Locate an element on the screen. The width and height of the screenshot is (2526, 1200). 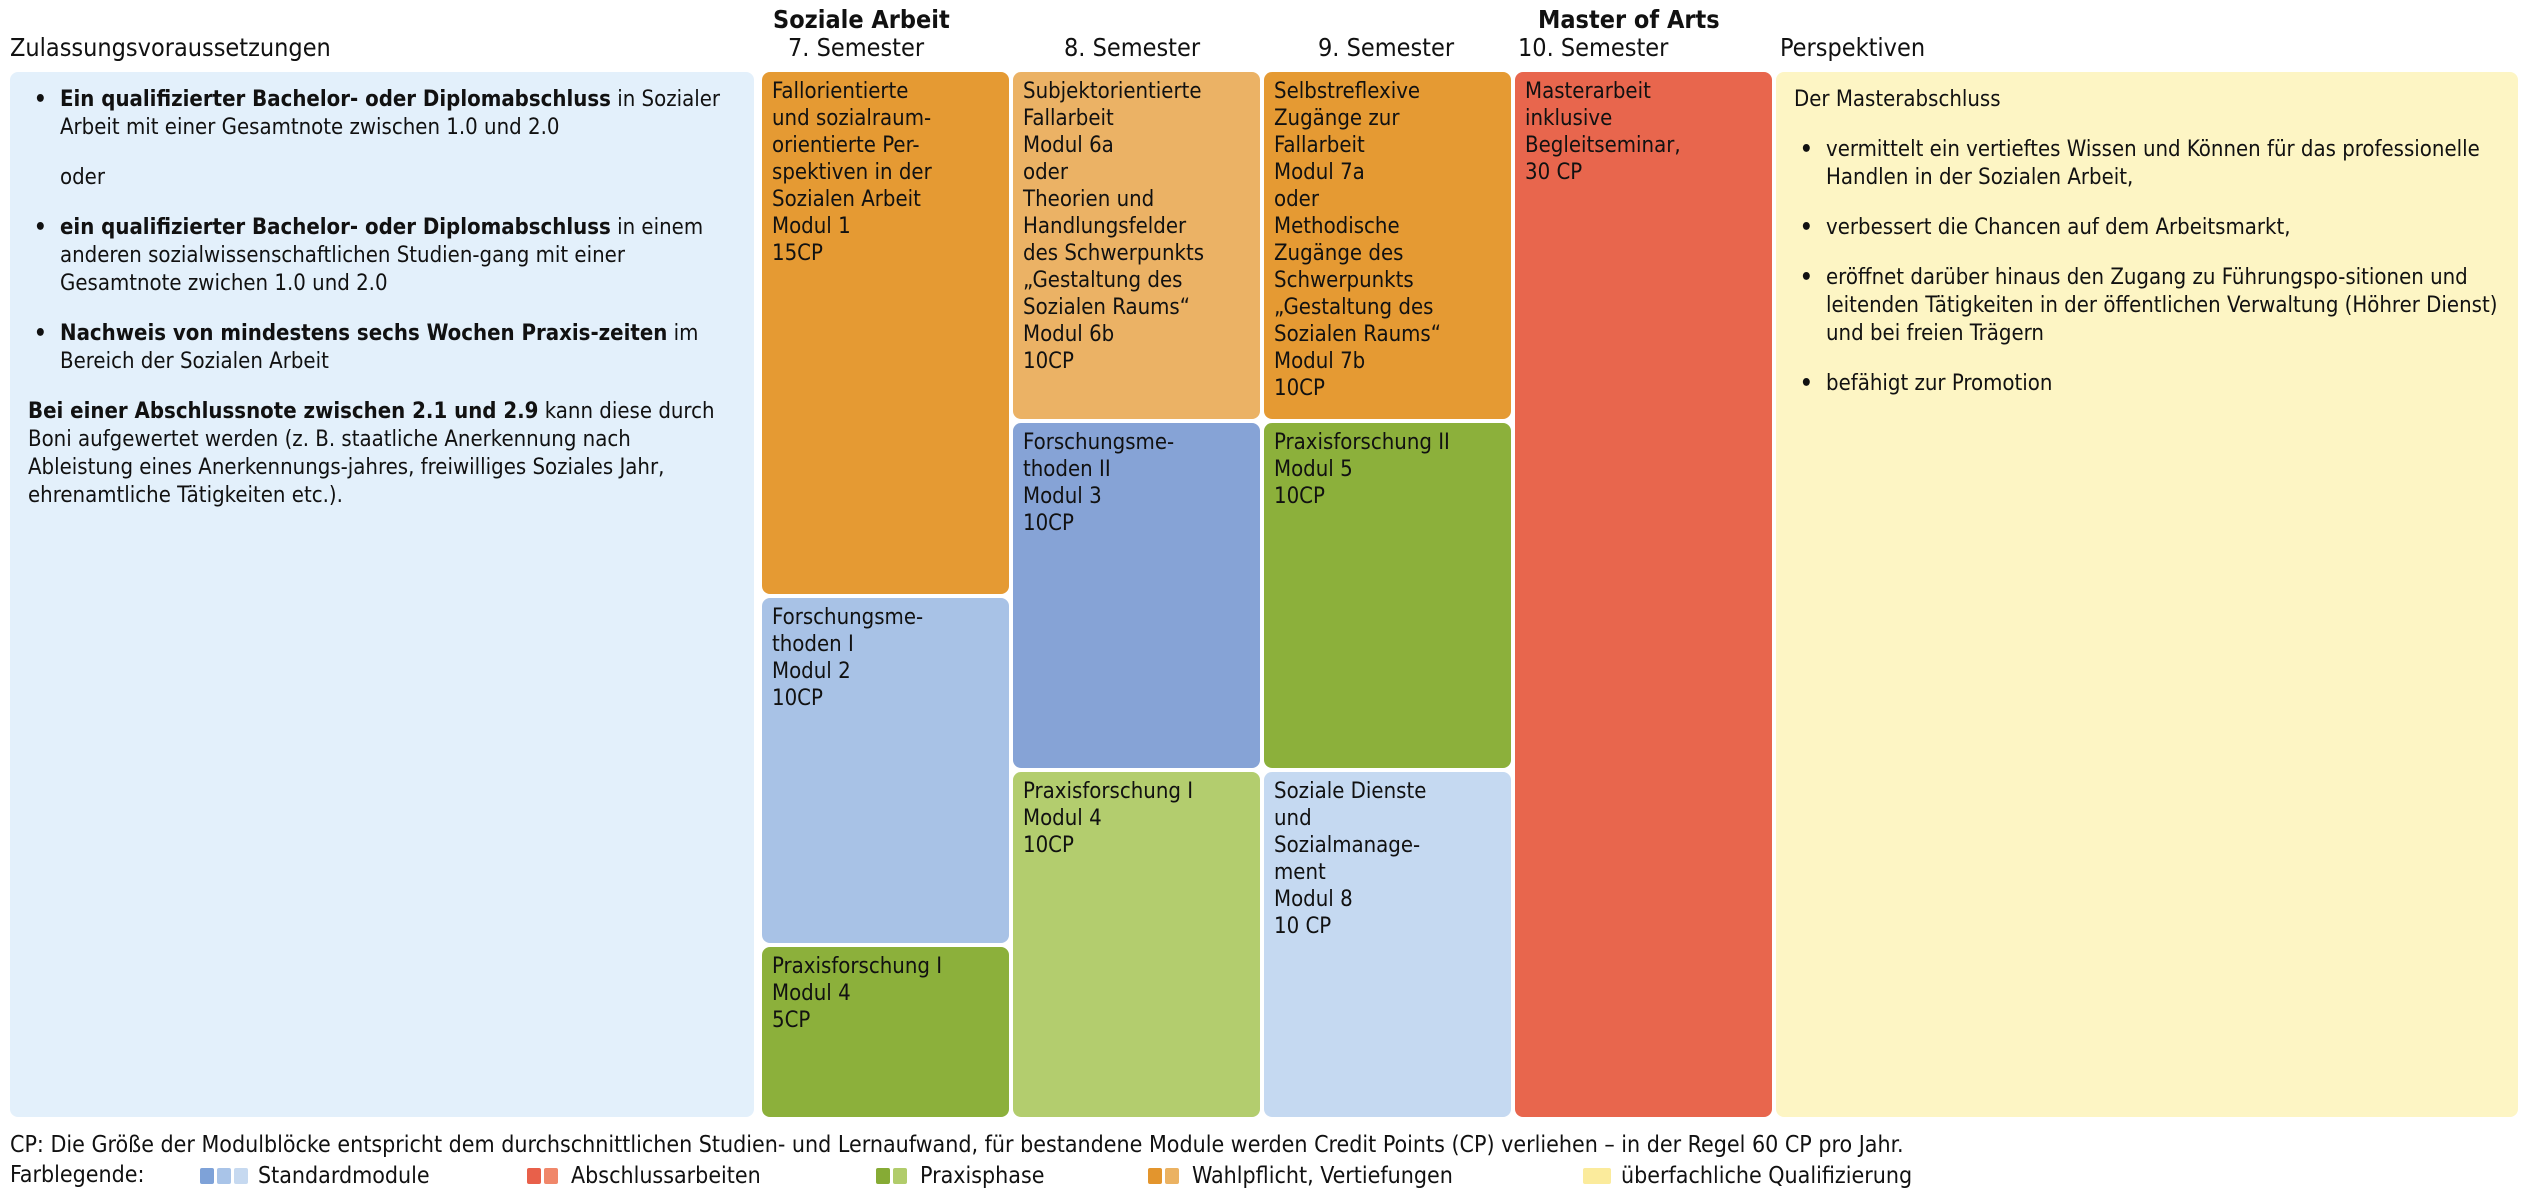
module-text-line: Zugänge zur is located at coordinates (1337, 118).